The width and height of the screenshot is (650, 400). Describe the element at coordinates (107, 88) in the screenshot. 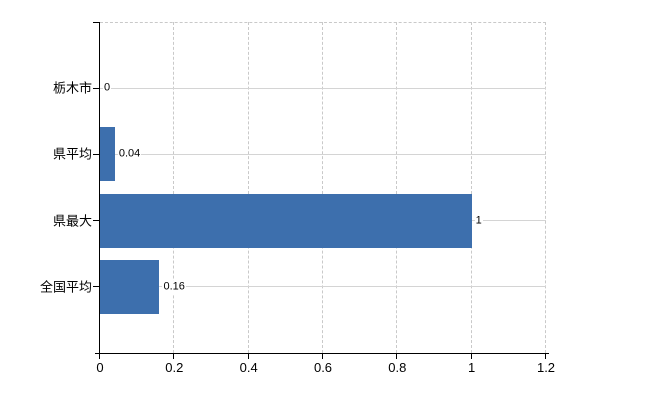

I see `value-label: 0` at that location.